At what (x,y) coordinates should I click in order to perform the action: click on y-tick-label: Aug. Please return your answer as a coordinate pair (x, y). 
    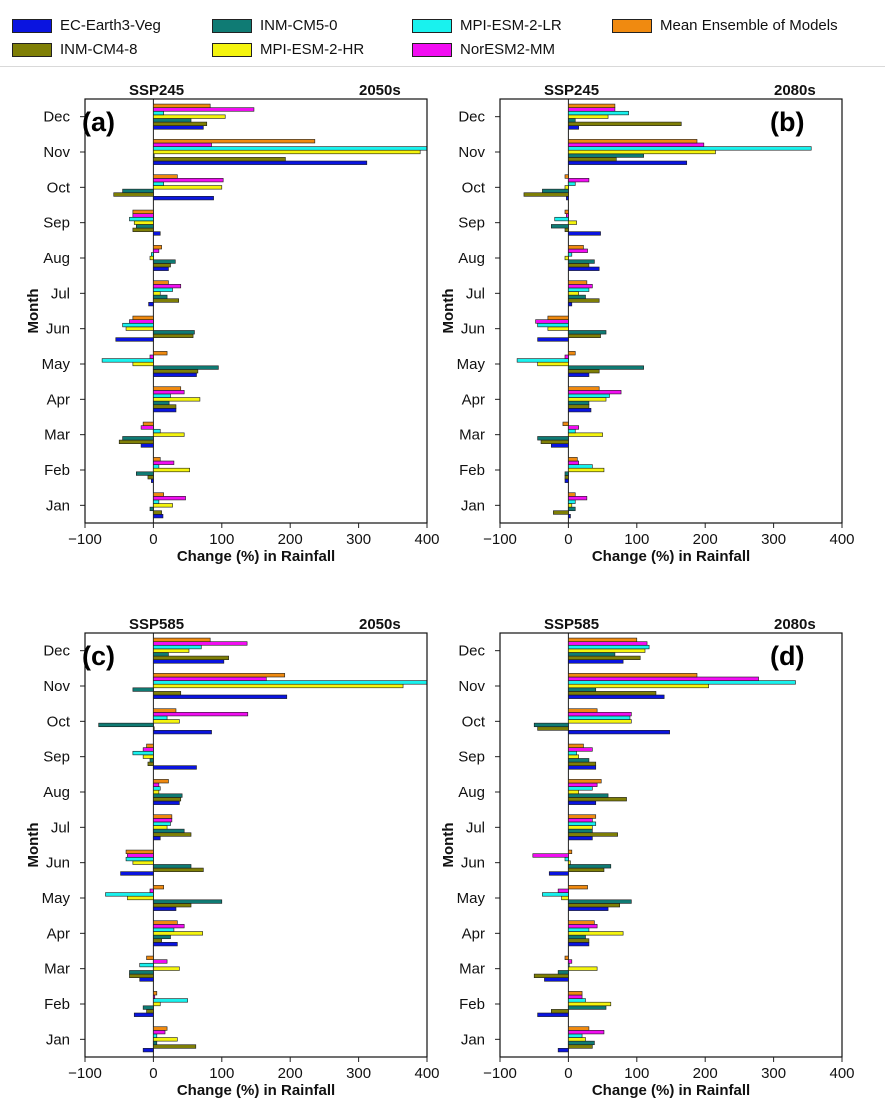
    Looking at the image, I should click on (56, 792).